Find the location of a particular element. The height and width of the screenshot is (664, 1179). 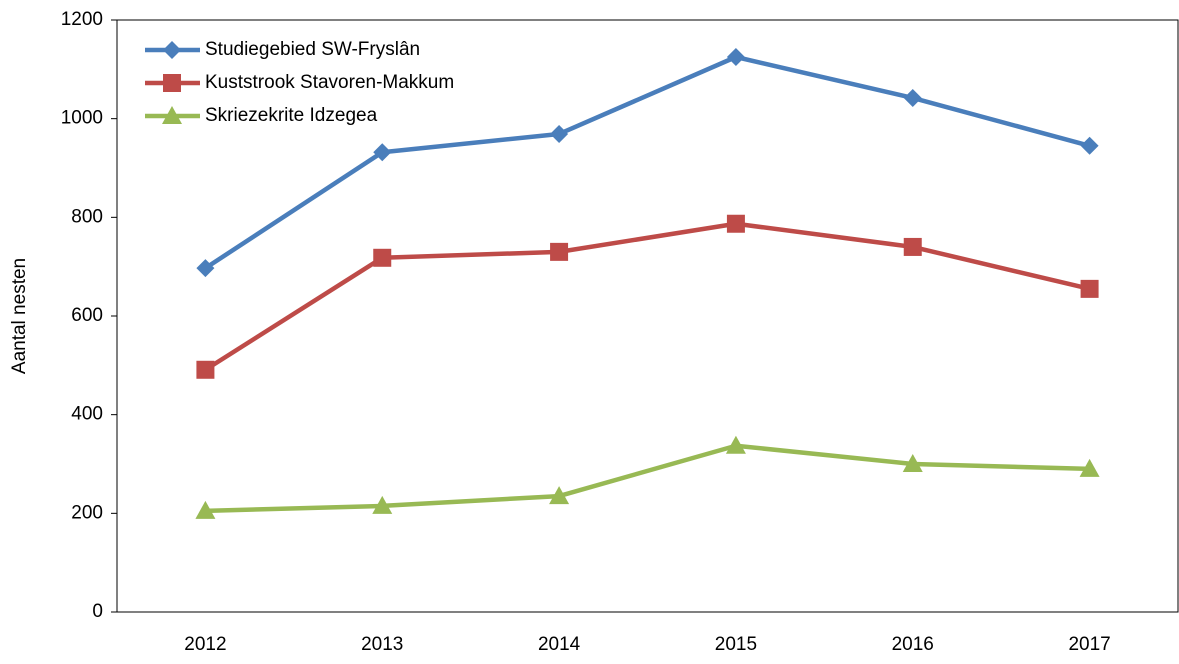

y-tick-label: 400 is located at coordinates (87, 414).